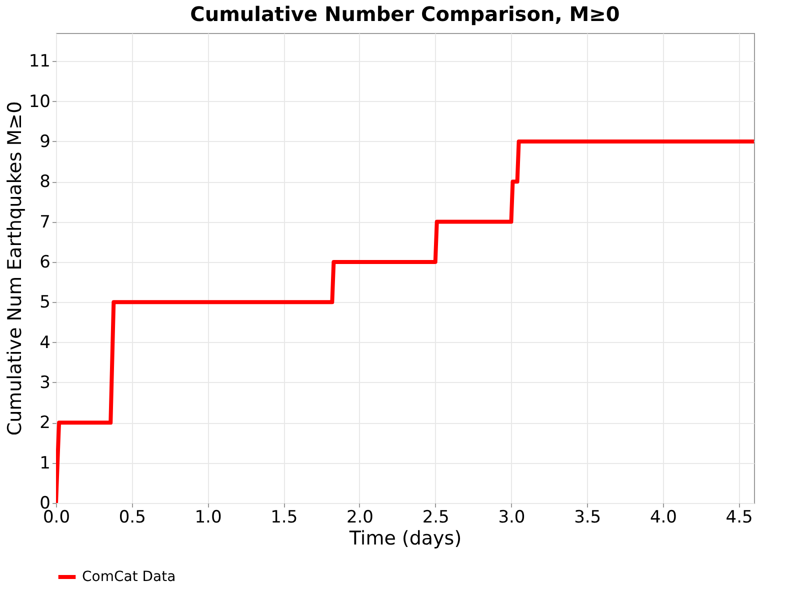 This screenshot has height=600, width=800. What do you see at coordinates (663, 518) in the screenshot?
I see `x-tick-label: 4.0` at bounding box center [663, 518].